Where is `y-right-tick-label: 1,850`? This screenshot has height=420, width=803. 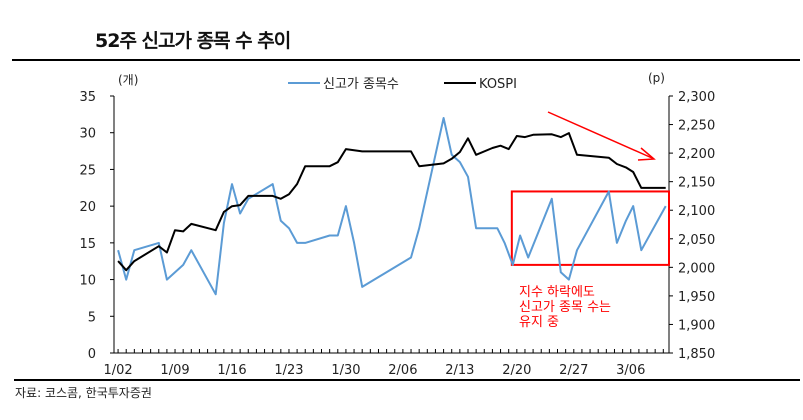
y-right-tick-label: 1,850 is located at coordinates (696, 354).